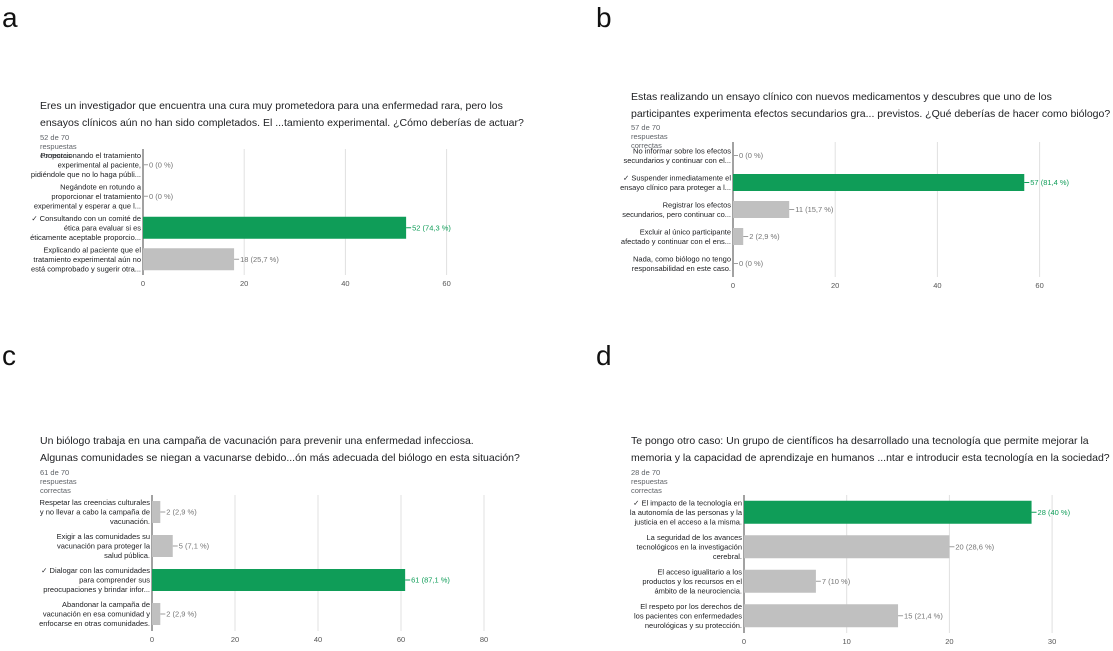 This screenshot has width=1113, height=651. Describe the element at coordinates (974, 546) in the screenshot. I see `data-label: 20 (28,6 %)` at that location.